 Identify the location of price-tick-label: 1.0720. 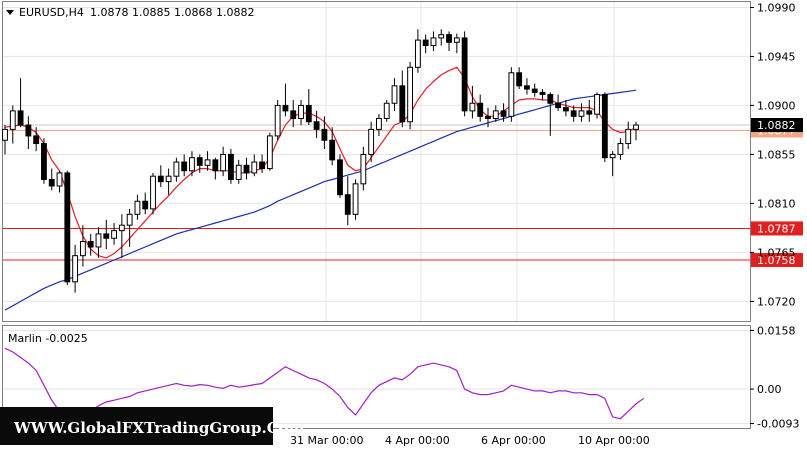
(776, 301).